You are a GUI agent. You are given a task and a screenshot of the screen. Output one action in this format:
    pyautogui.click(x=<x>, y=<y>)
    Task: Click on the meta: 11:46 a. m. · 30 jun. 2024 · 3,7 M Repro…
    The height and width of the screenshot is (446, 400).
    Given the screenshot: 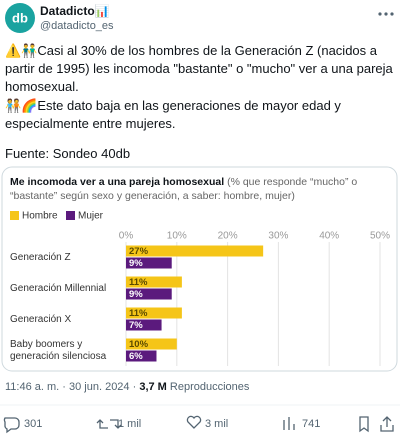 What is the action you would take?
    pyautogui.click(x=127, y=387)
    